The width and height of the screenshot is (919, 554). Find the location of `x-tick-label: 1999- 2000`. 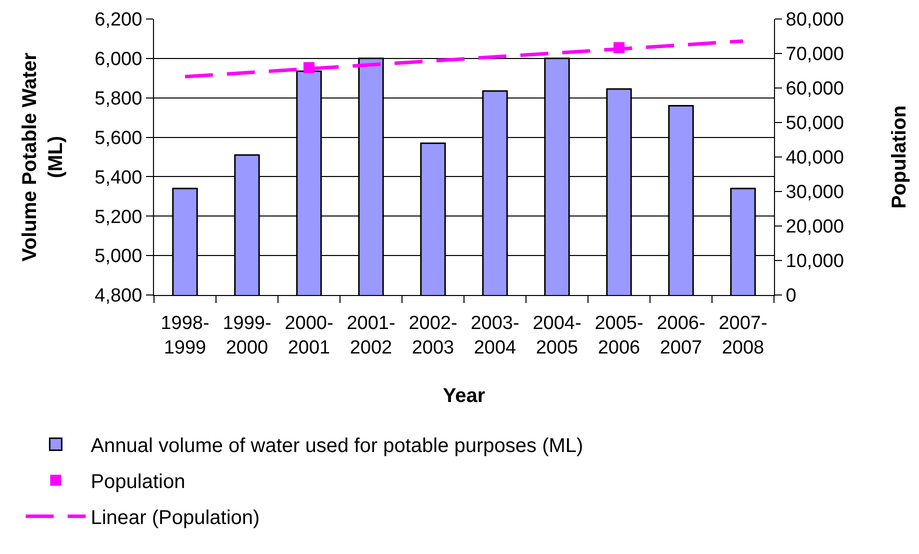

x-tick-label: 1999- 2000 is located at coordinates (247, 335).